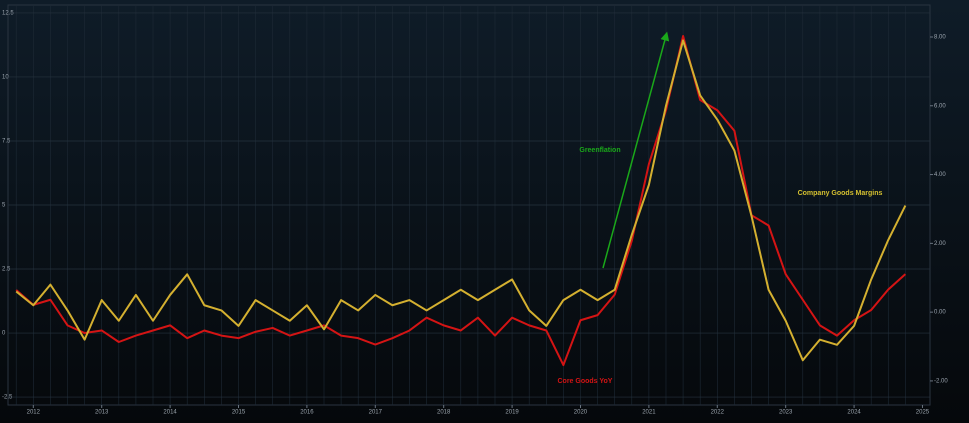  I want to click on y2-tick-label: 8.00, so click(940, 38).